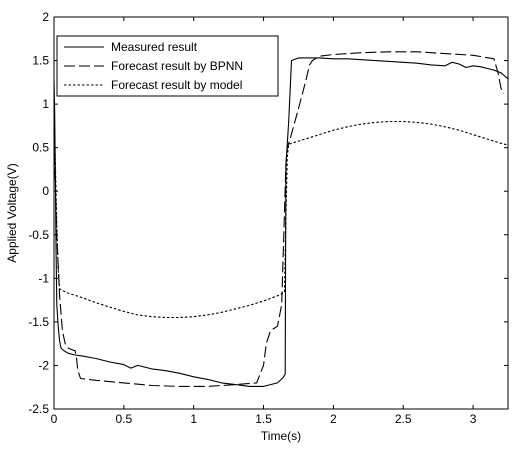 Image resolution: width=521 pixels, height=459 pixels. I want to click on y-axis-label: Applied Voltage(V), so click(12, 212).